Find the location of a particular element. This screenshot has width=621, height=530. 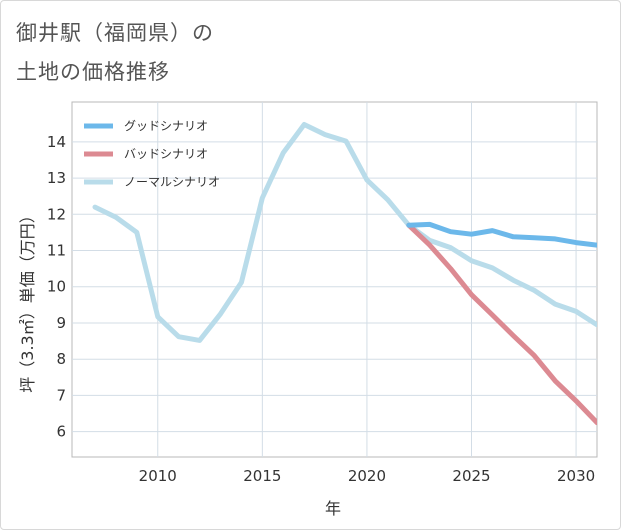

y-tick-label: 13 is located at coordinates (56, 178).